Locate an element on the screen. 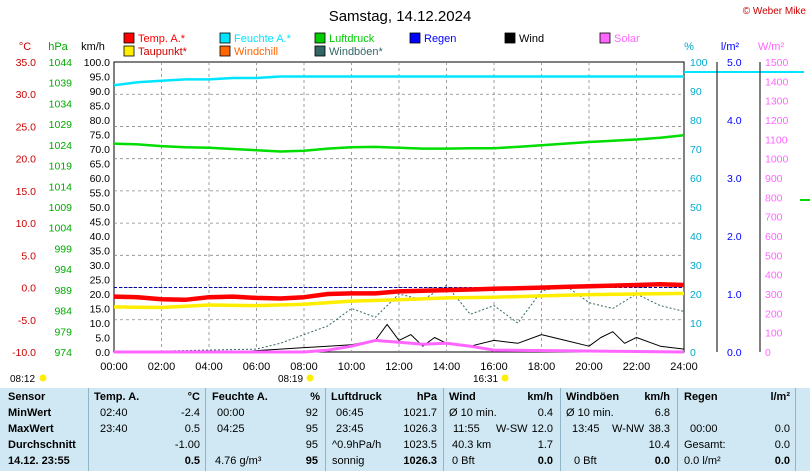 The height and width of the screenshot is (471, 810). wind-current: 0.0 is located at coordinates (545, 461).